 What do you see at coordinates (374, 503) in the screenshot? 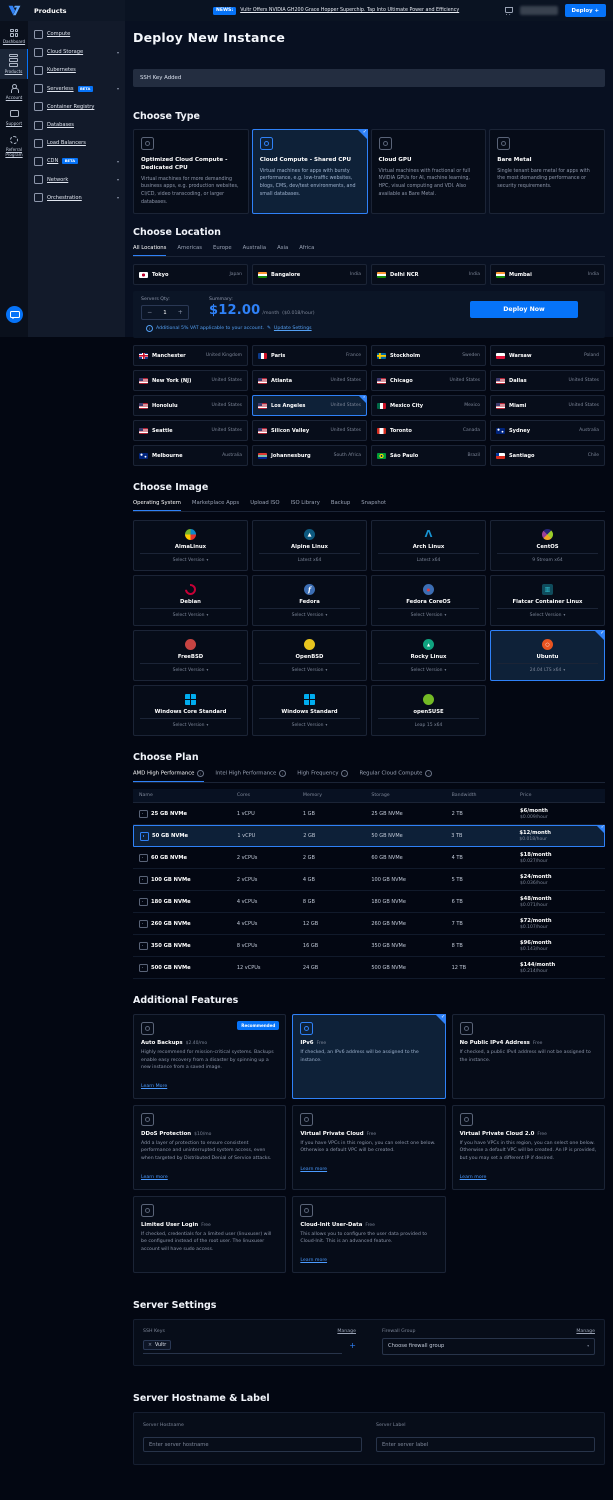
I see `image-tab-snapshot: Snapshot` at bounding box center [374, 503].